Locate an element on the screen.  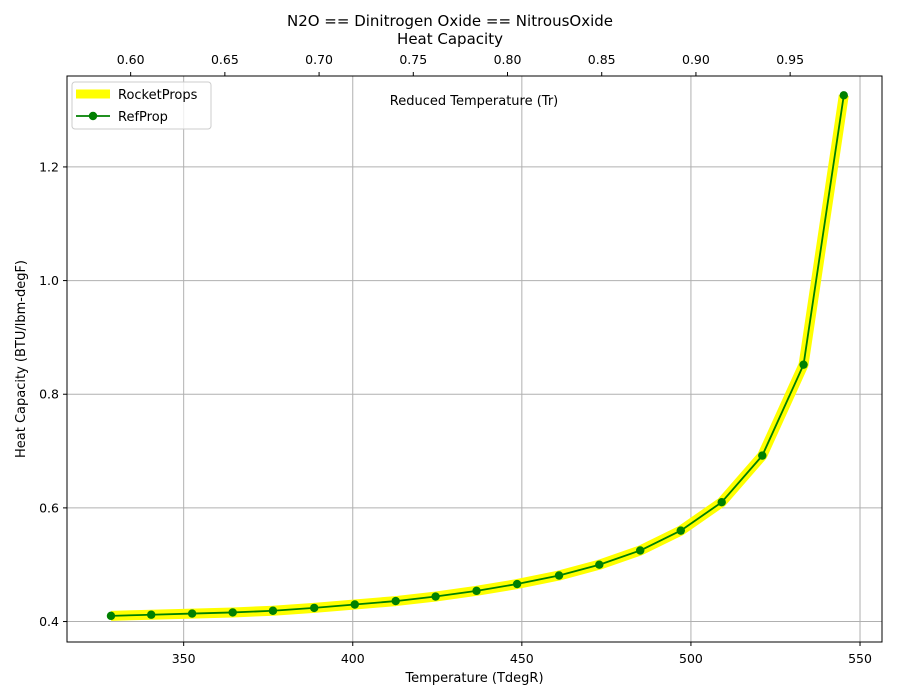
top-tick-label: 0.65 is located at coordinates (225, 59).